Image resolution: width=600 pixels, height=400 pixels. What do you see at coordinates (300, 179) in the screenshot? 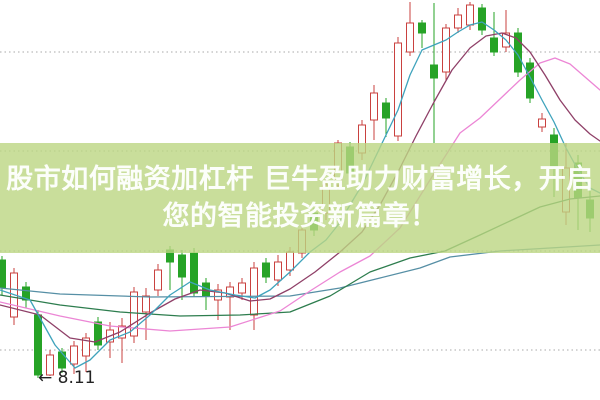
I see `promo-banner-line1: 股市如何融资加杠杆 巨牛盈助力财富增长，开启` at bounding box center [300, 179].